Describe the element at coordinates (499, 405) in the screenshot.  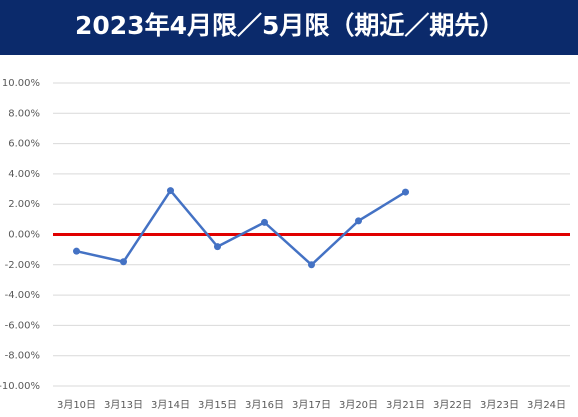
I see `x-tick-label: 3月23日` at that location.